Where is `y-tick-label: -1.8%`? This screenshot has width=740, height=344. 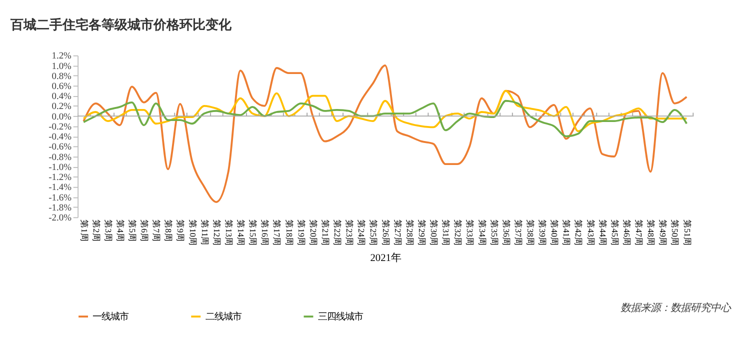 y-tick-label: -1.8% is located at coordinates (60, 208).